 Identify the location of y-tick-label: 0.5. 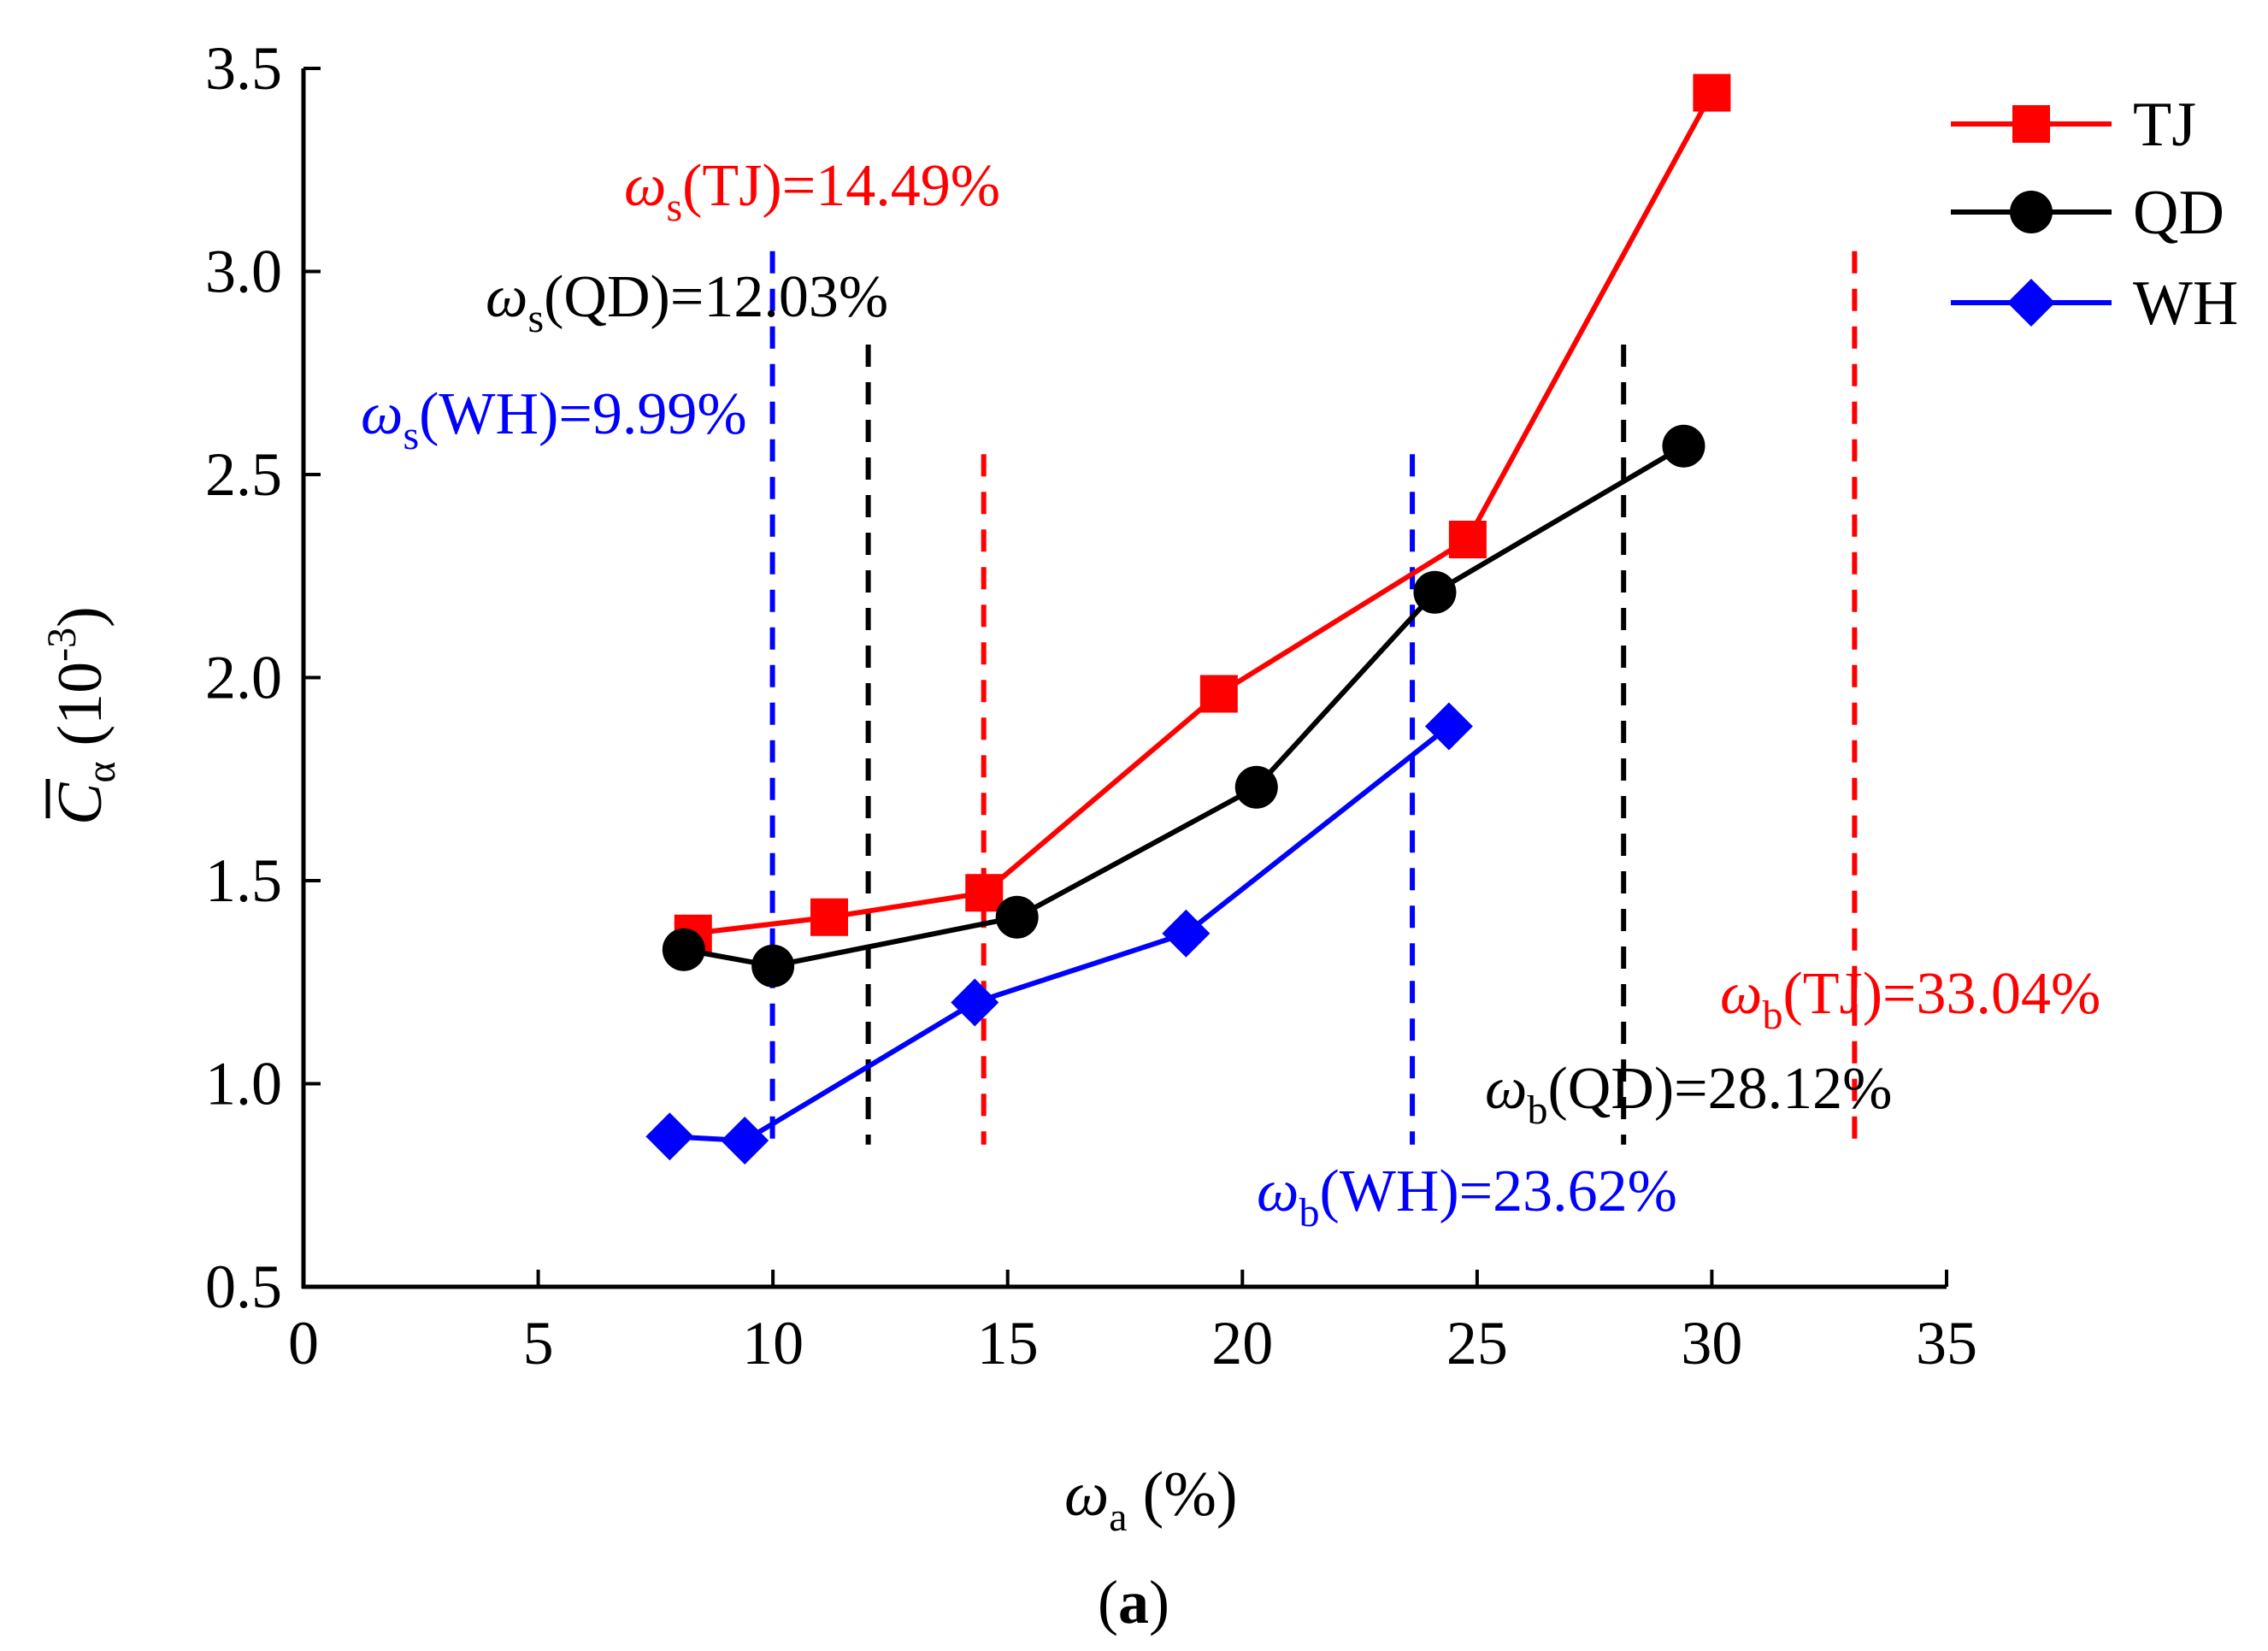
(243, 1287).